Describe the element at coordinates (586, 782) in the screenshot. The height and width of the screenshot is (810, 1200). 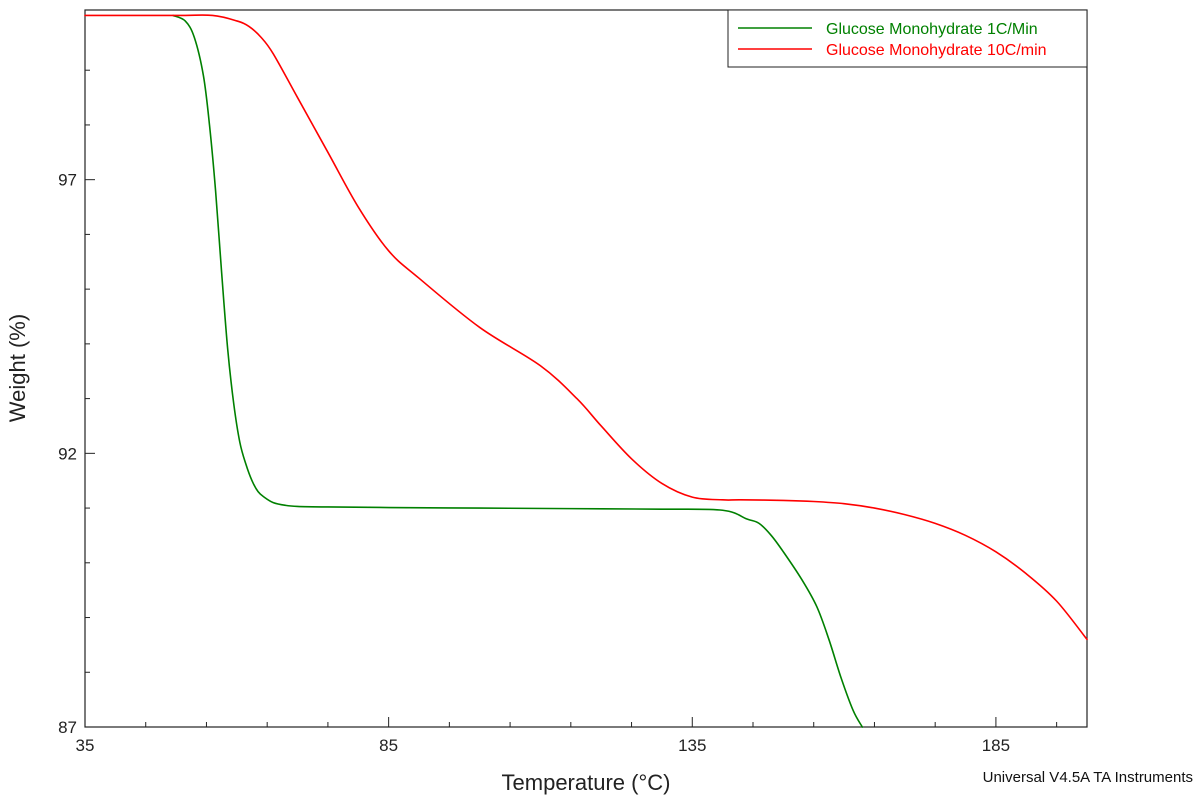
I see `x-axis-title: Temperature (°C)` at that location.